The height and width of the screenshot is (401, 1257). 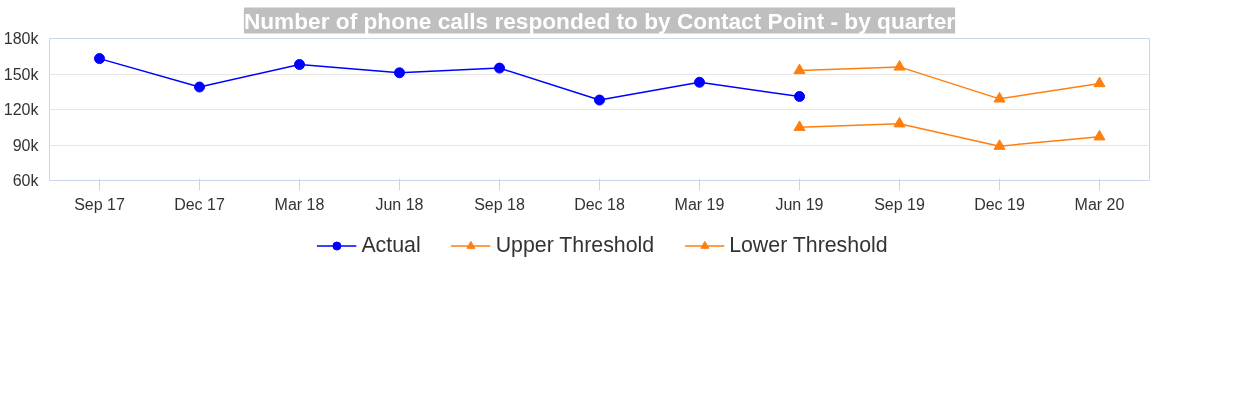 What do you see at coordinates (599, 20) in the screenshot?
I see `chart-title: Number of phone calls responded to by Contact Point - by quarter` at bounding box center [599, 20].